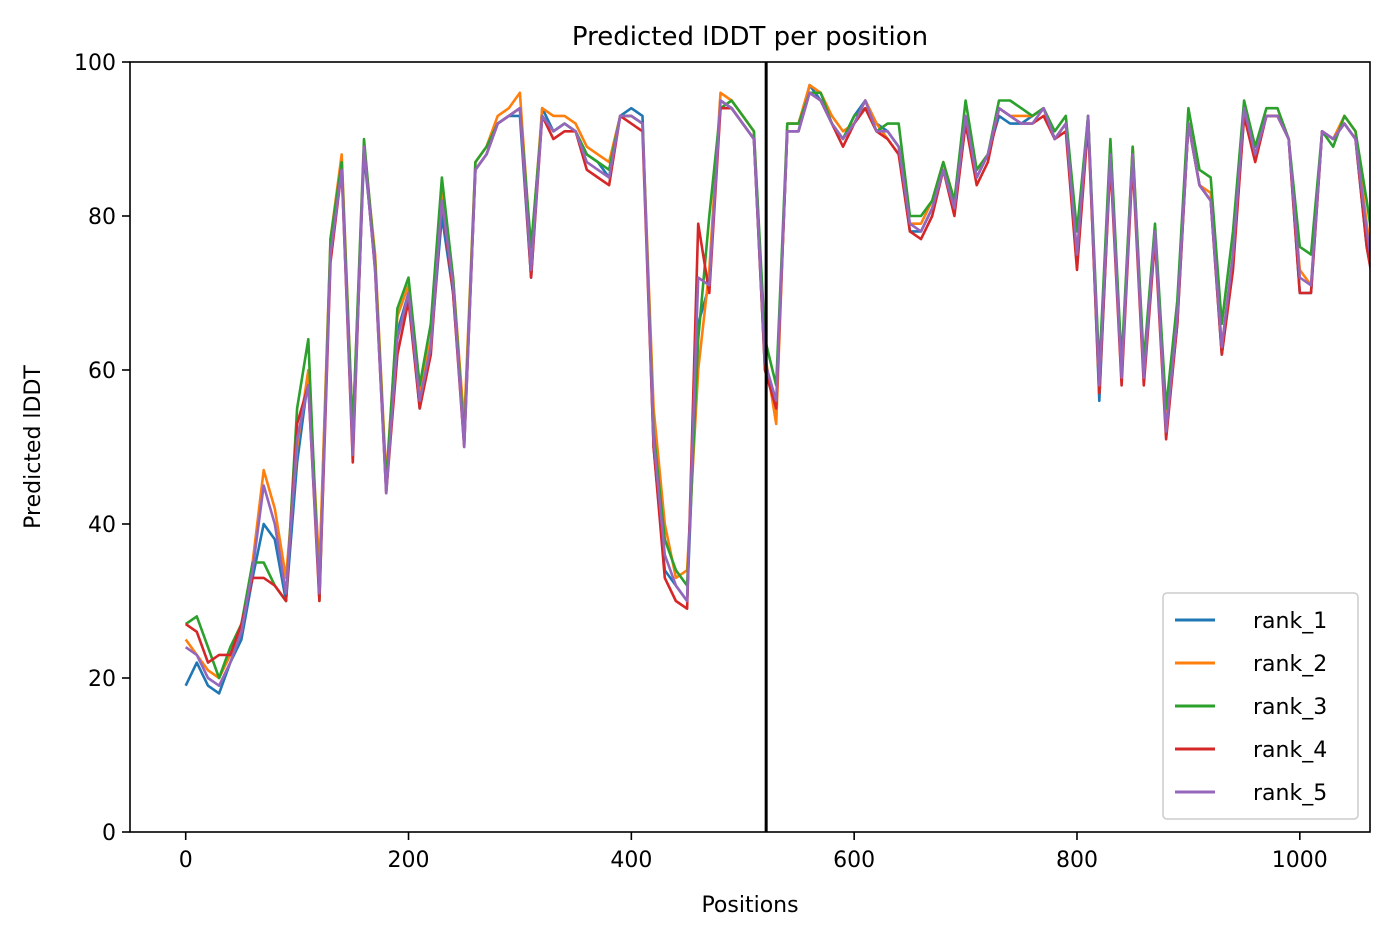  I want to click on y-tick-label: 20, so click(102, 679).